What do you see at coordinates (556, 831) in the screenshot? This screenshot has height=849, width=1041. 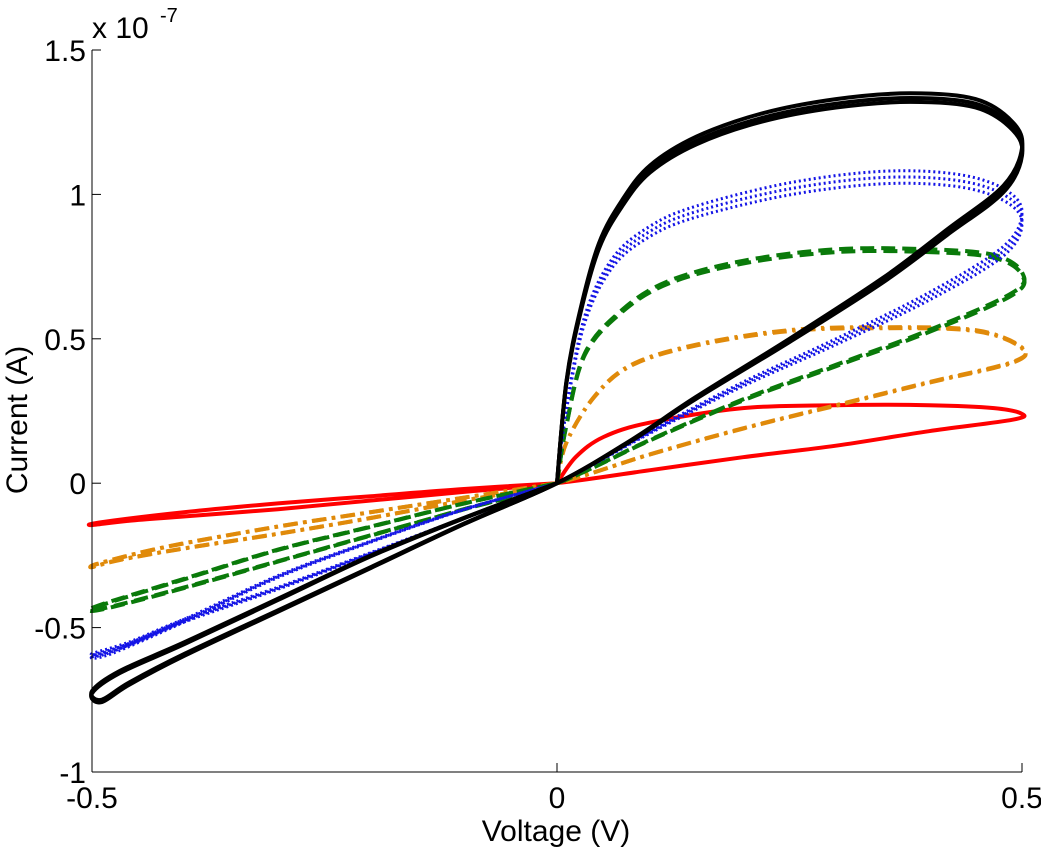 I see `x-axis-label: Voltage (V)` at bounding box center [556, 831].